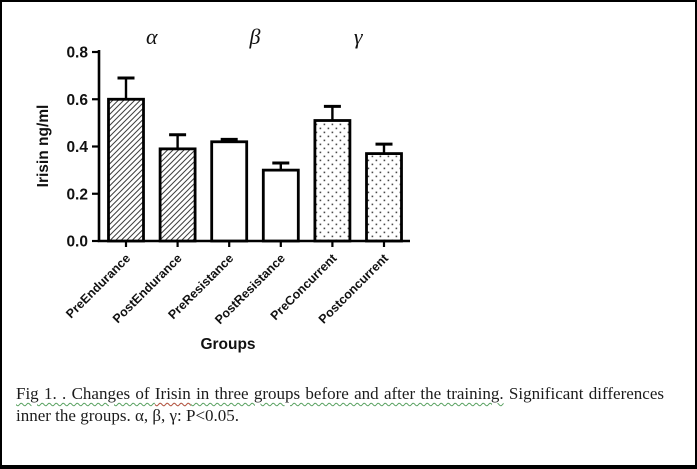  What do you see at coordinates (77, 194) in the screenshot?
I see `y-tick-label: 0.2` at bounding box center [77, 194].